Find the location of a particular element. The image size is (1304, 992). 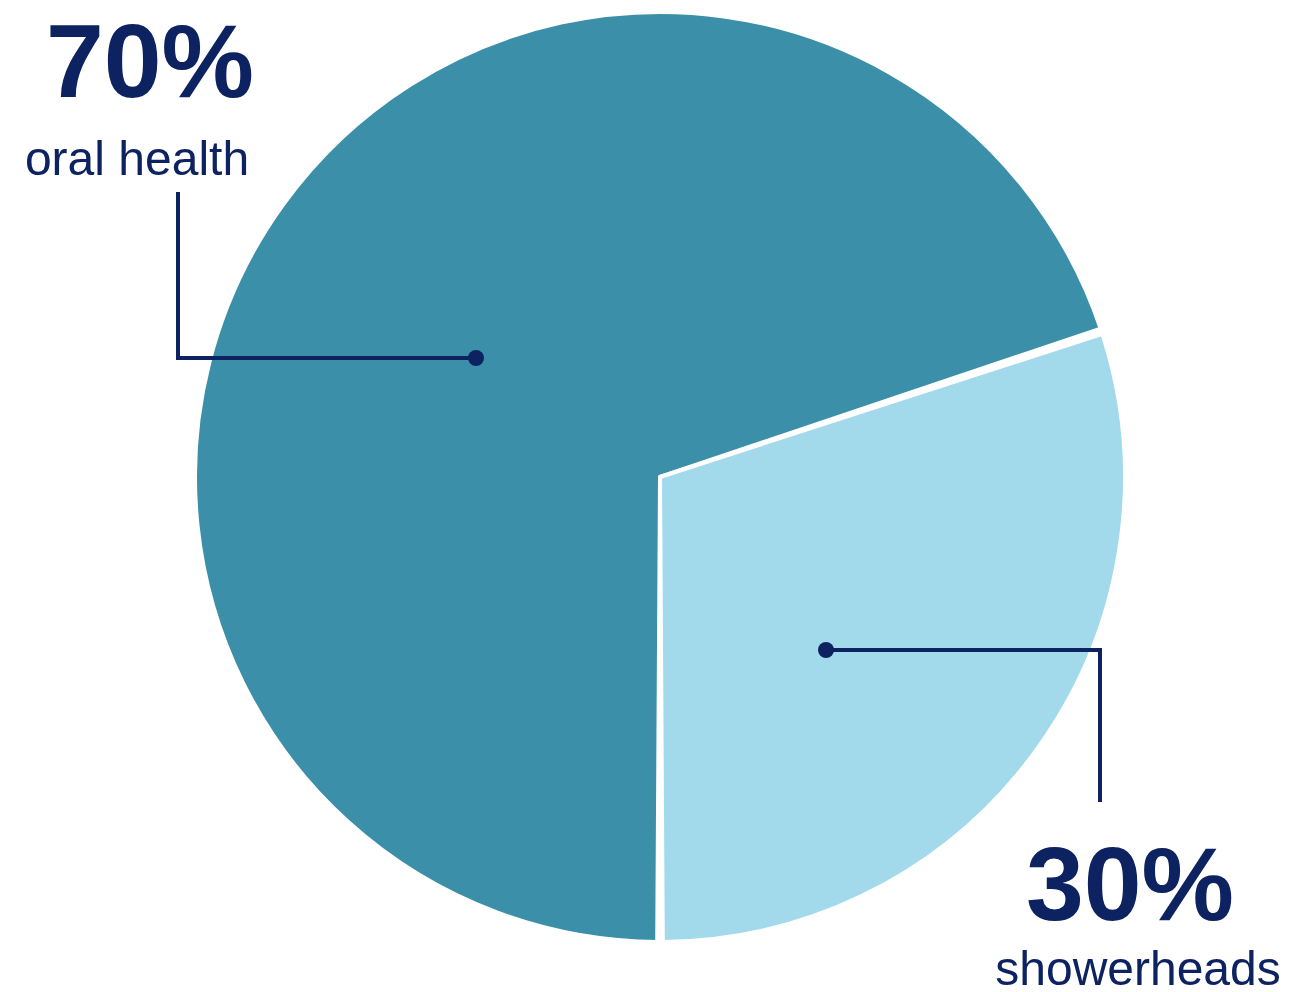

slice-label: showerheads is located at coordinates (1138, 967).